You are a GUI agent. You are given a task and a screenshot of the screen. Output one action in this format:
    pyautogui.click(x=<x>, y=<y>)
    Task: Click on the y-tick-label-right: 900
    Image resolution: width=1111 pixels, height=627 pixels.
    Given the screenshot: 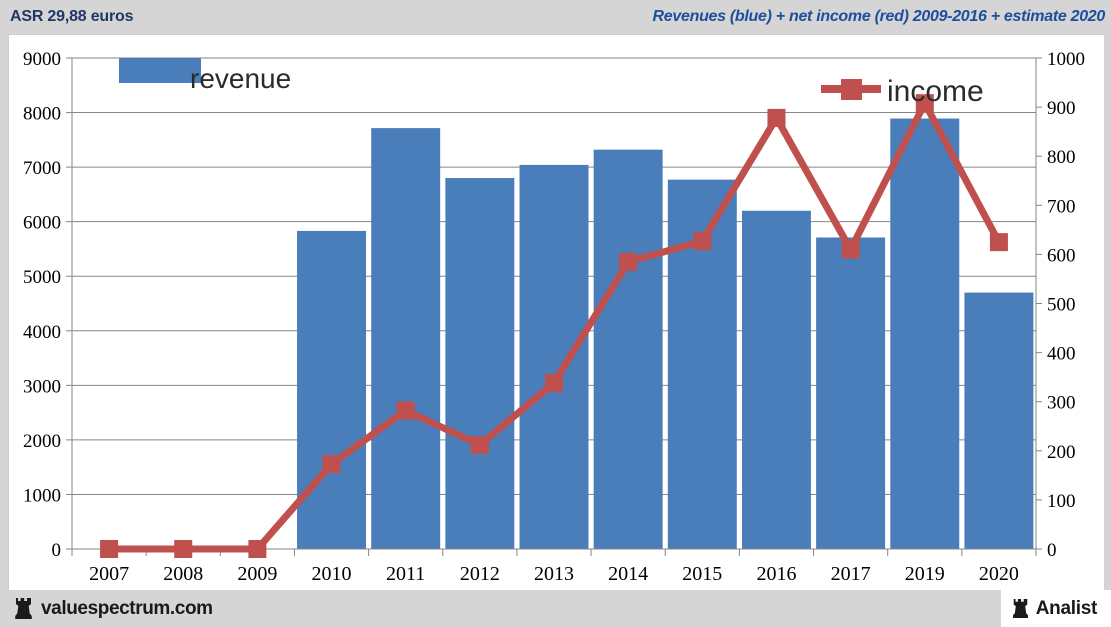 What is the action you would take?
    pyautogui.click(x=1061, y=108)
    